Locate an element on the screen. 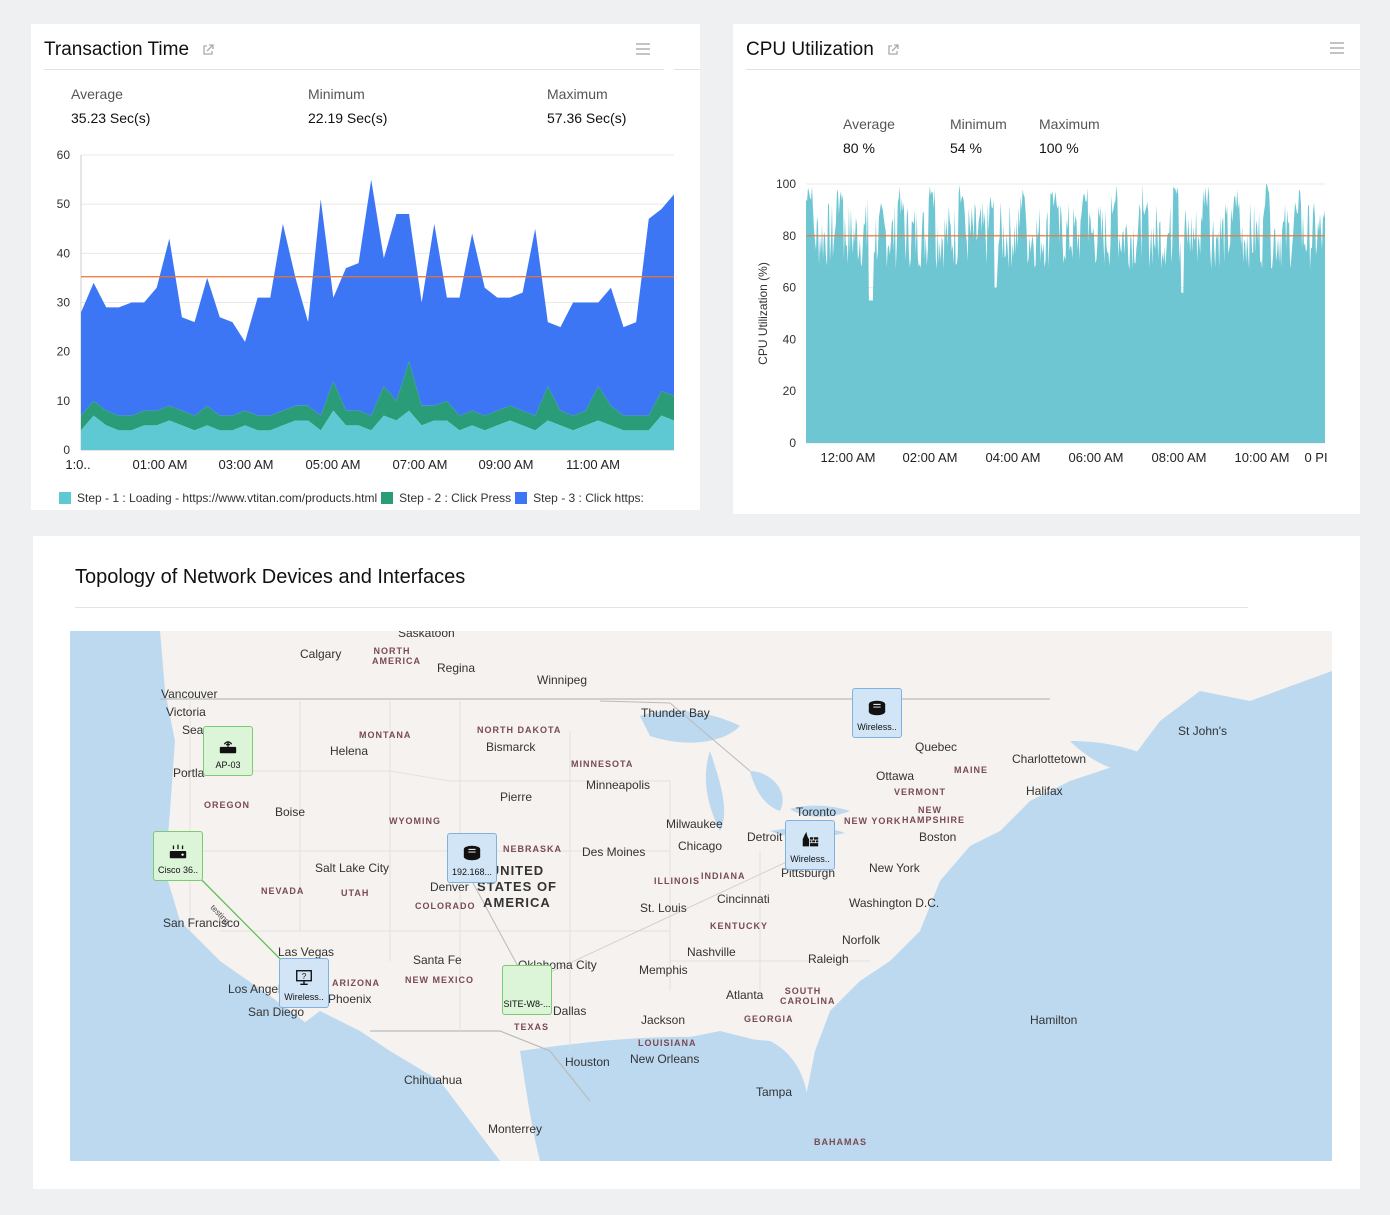 The width and height of the screenshot is (1390, 1215). transaction-menu-icon is located at coordinates (643, 50).